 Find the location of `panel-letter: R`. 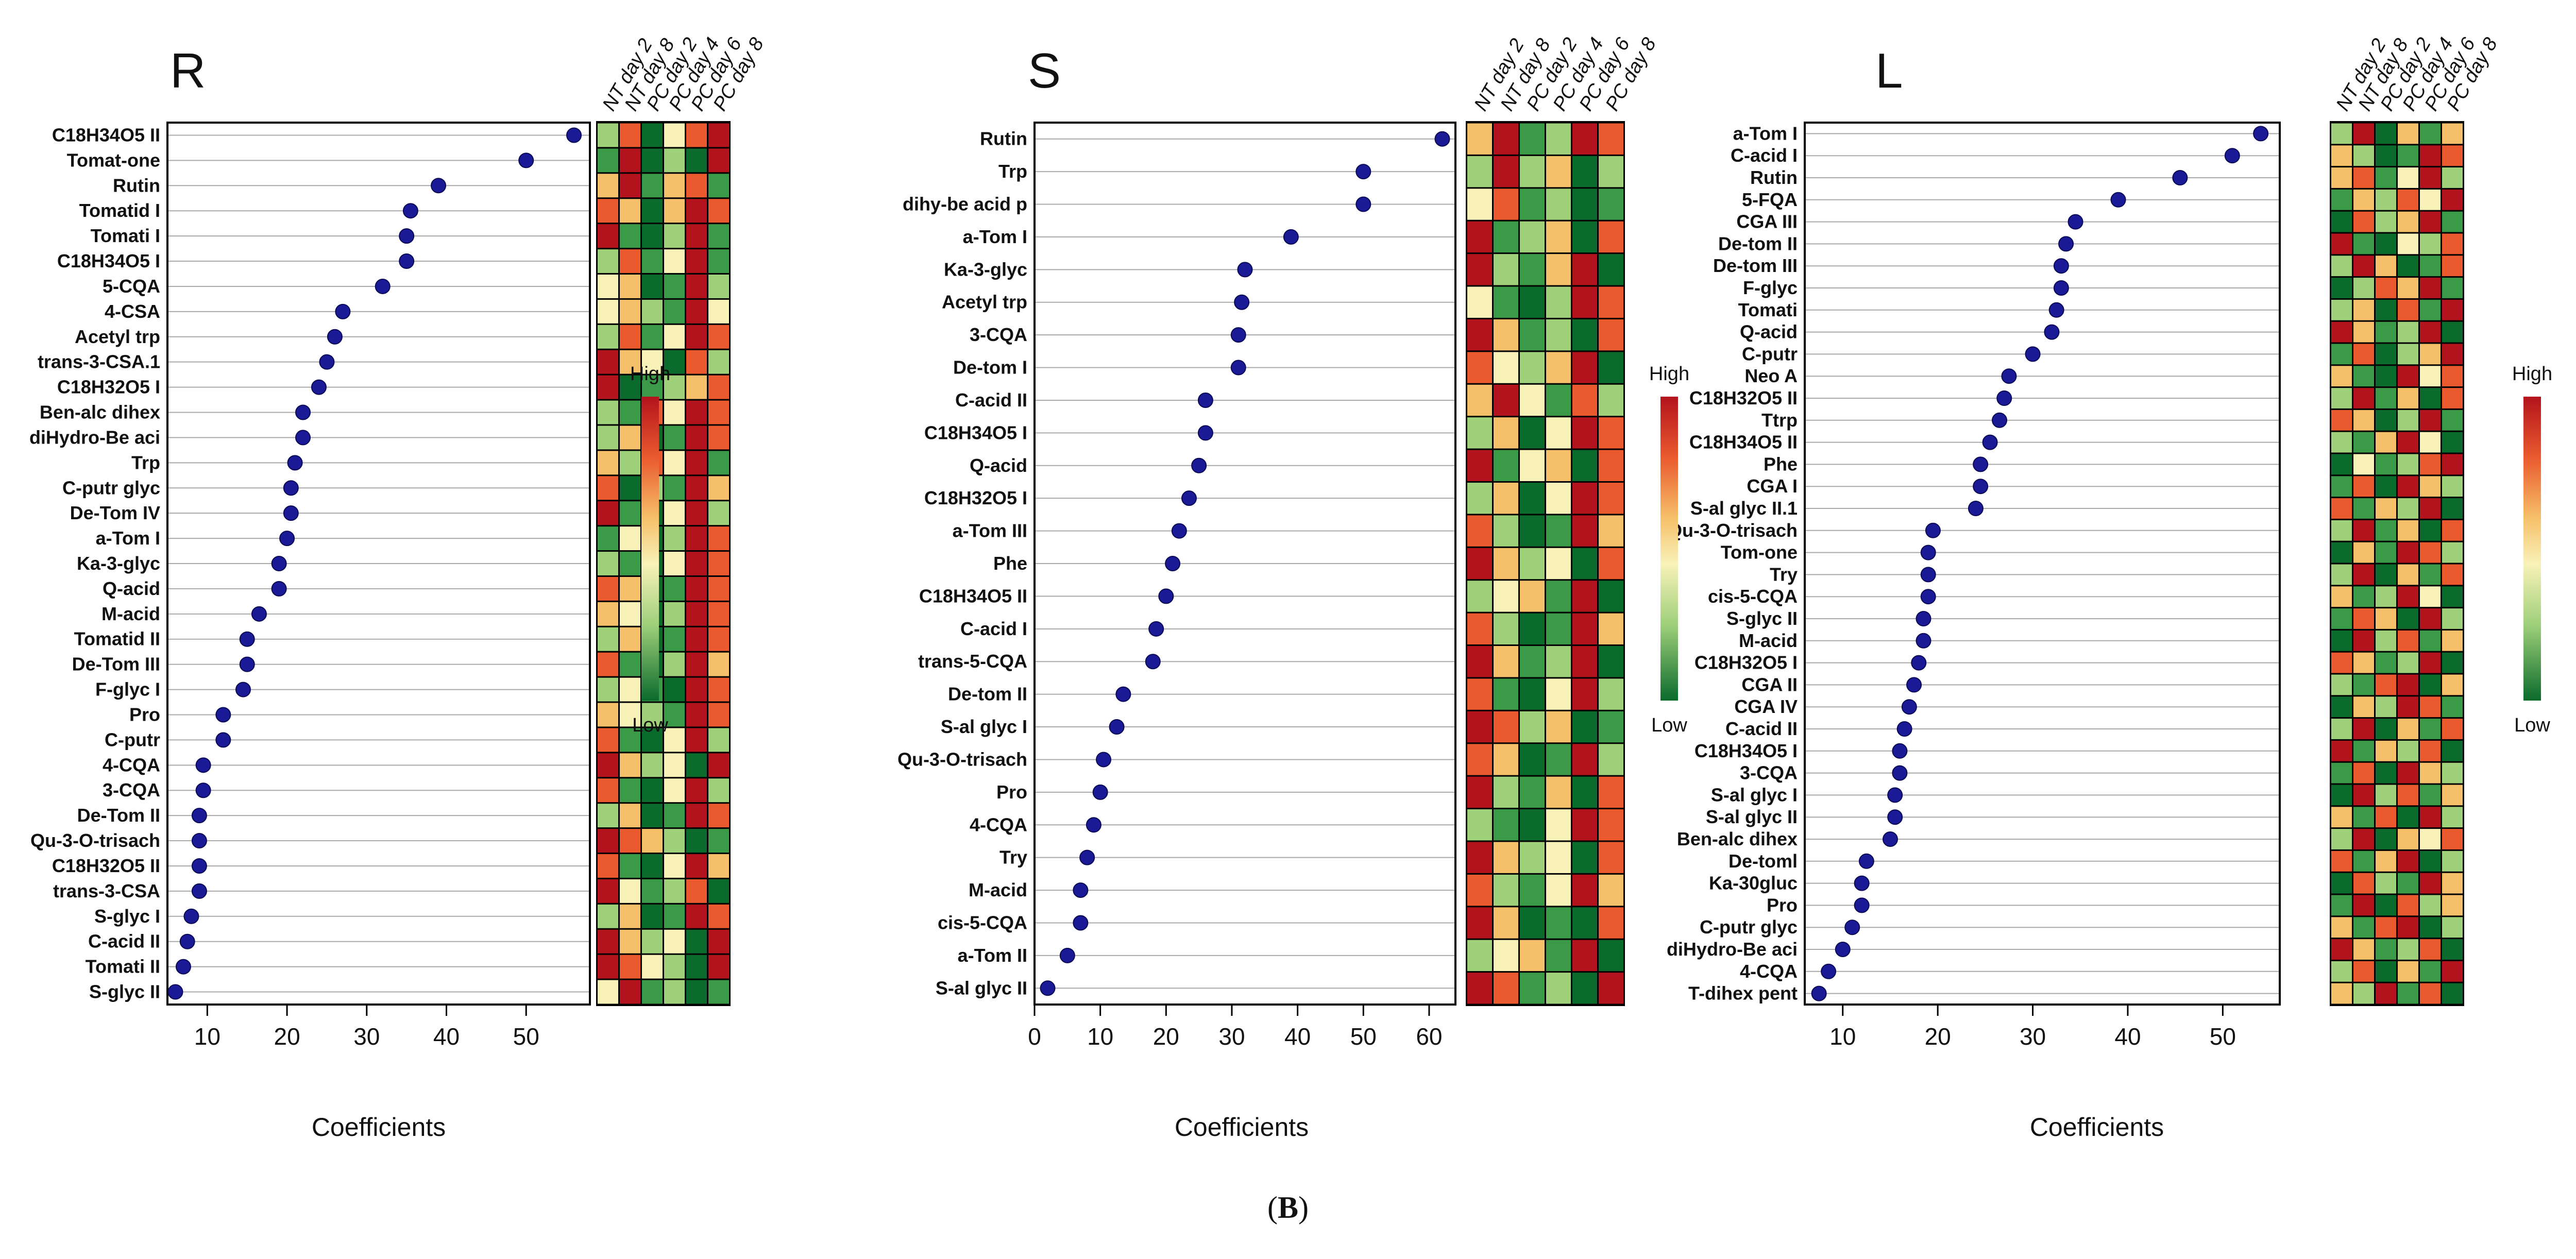

panel-letter: R is located at coordinates (188, 70).